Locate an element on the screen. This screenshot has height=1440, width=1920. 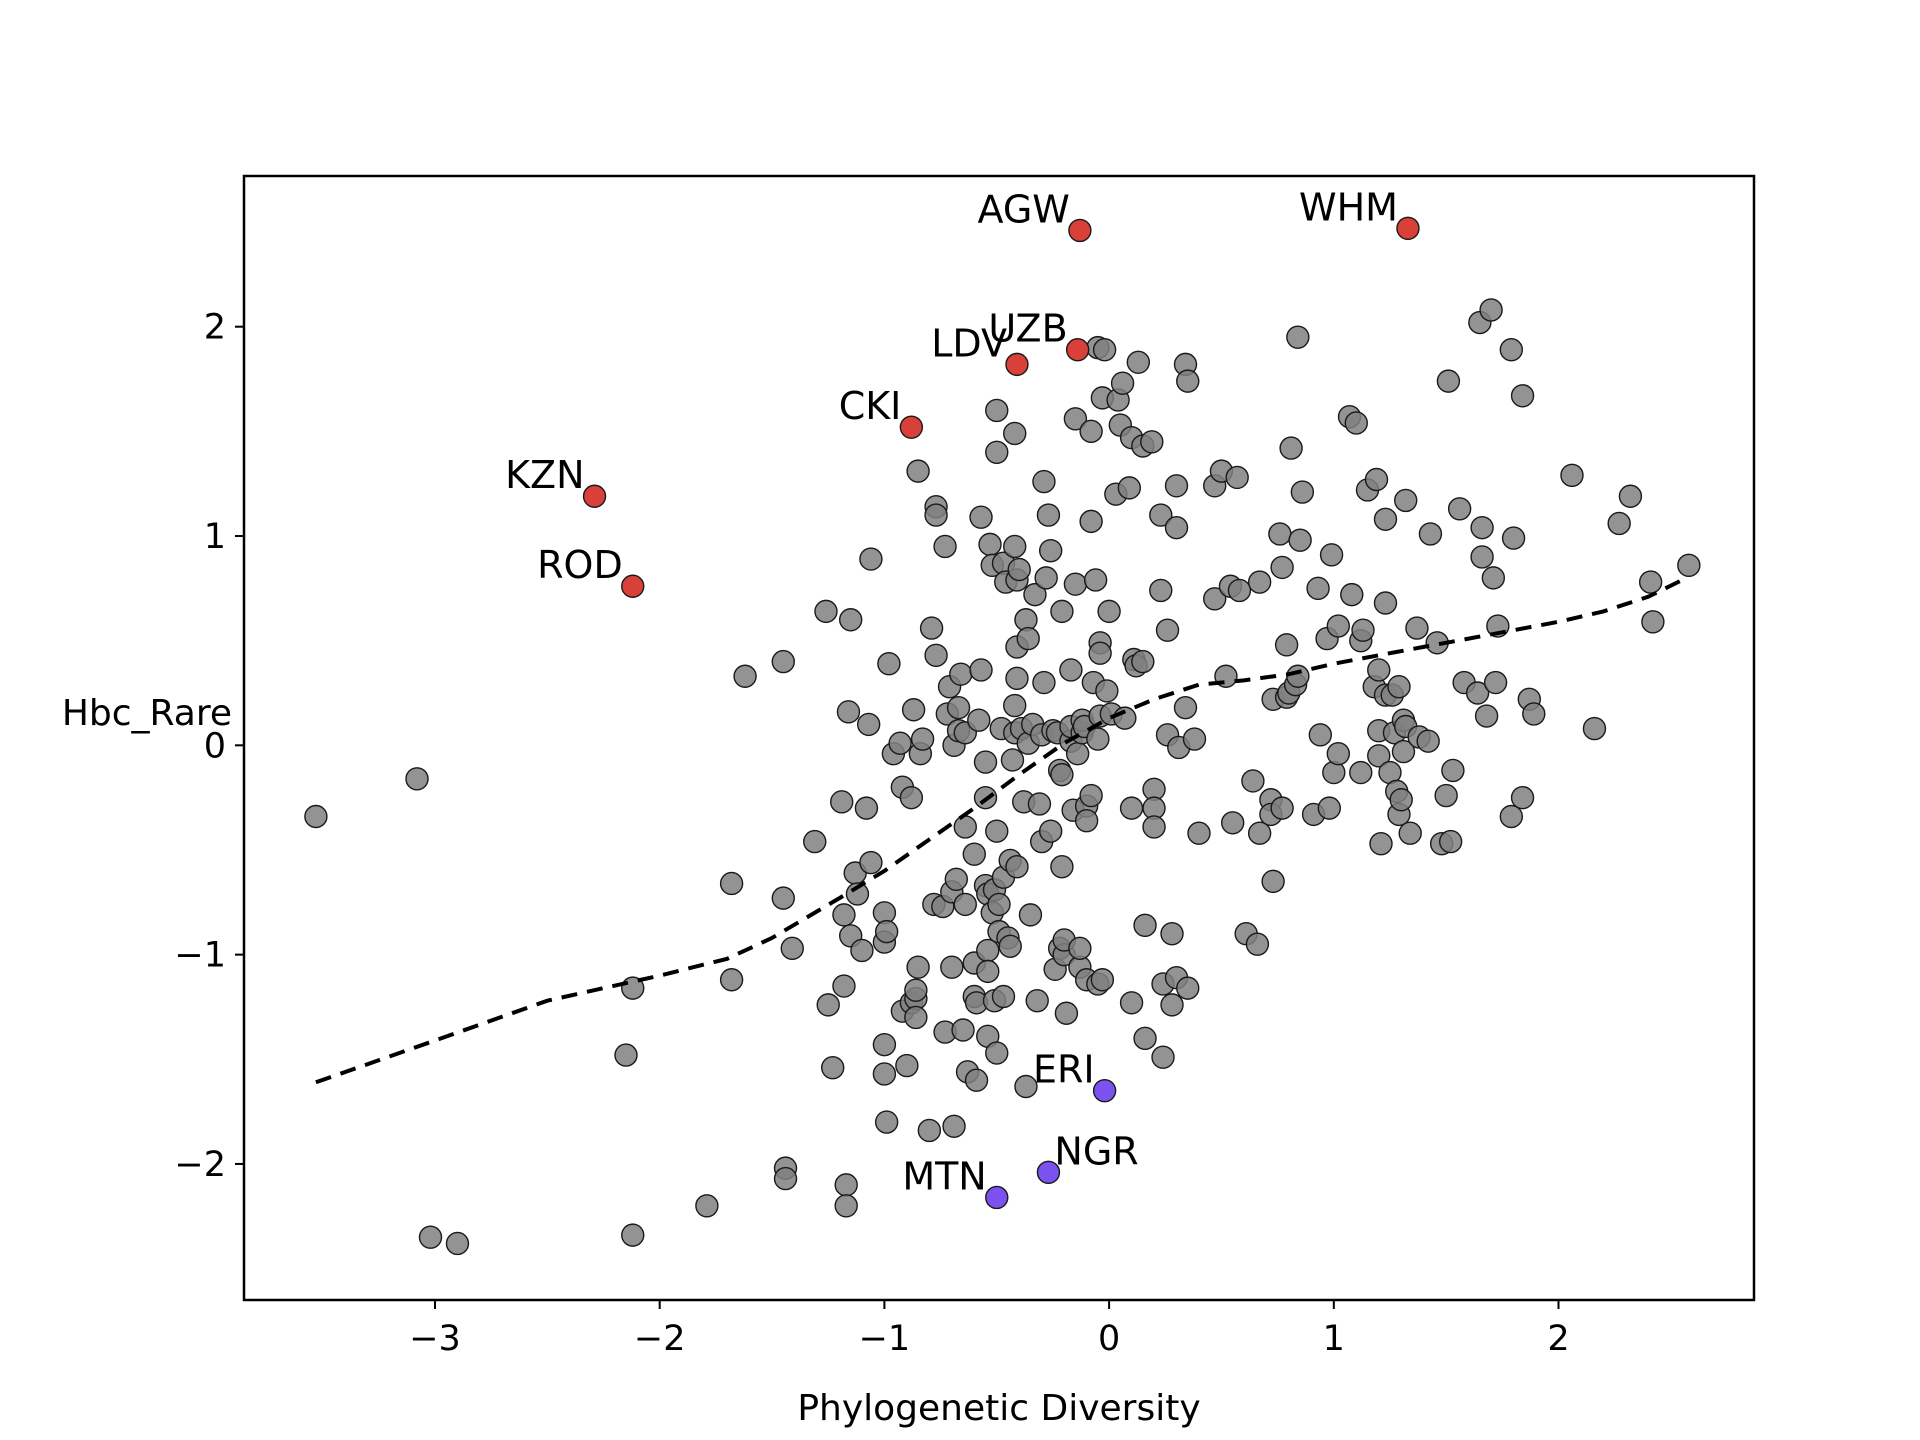
point-label-ngr: NGR is located at coordinates (1096, 1151).